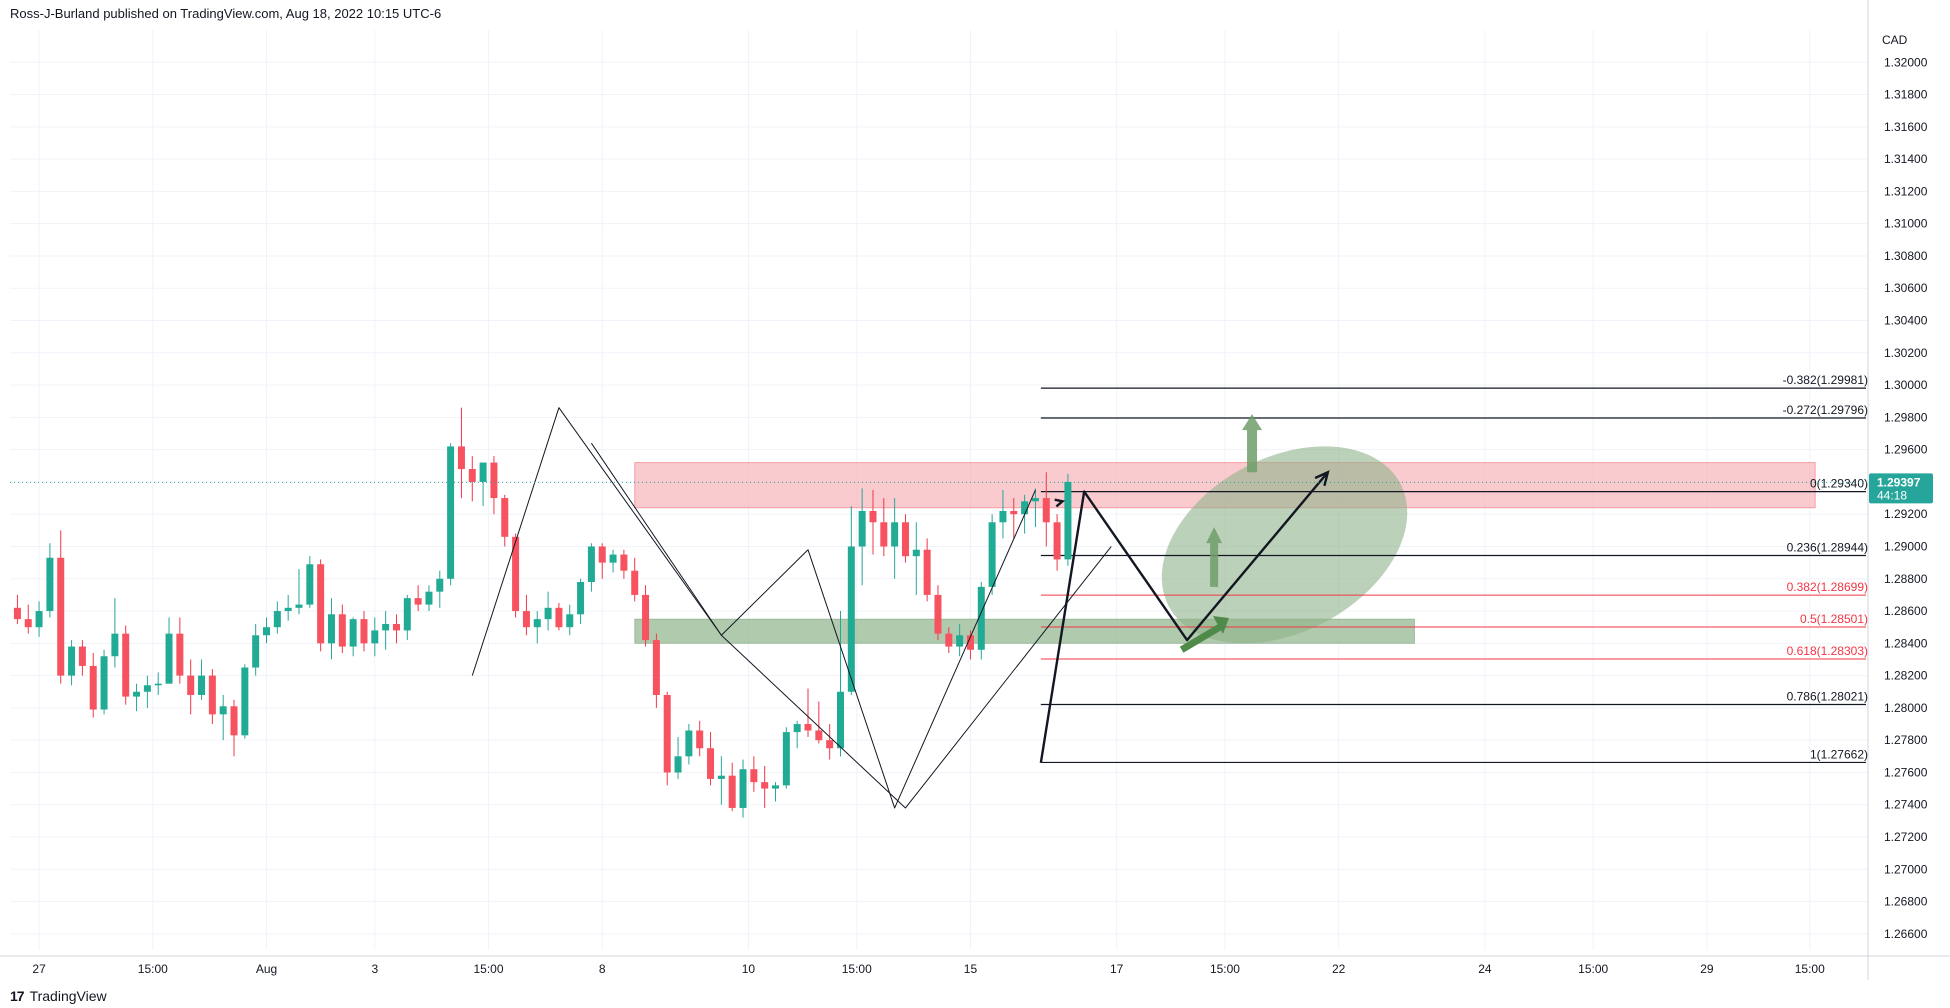  I want to click on y-tick-label: 1.31400, so click(1906, 159).